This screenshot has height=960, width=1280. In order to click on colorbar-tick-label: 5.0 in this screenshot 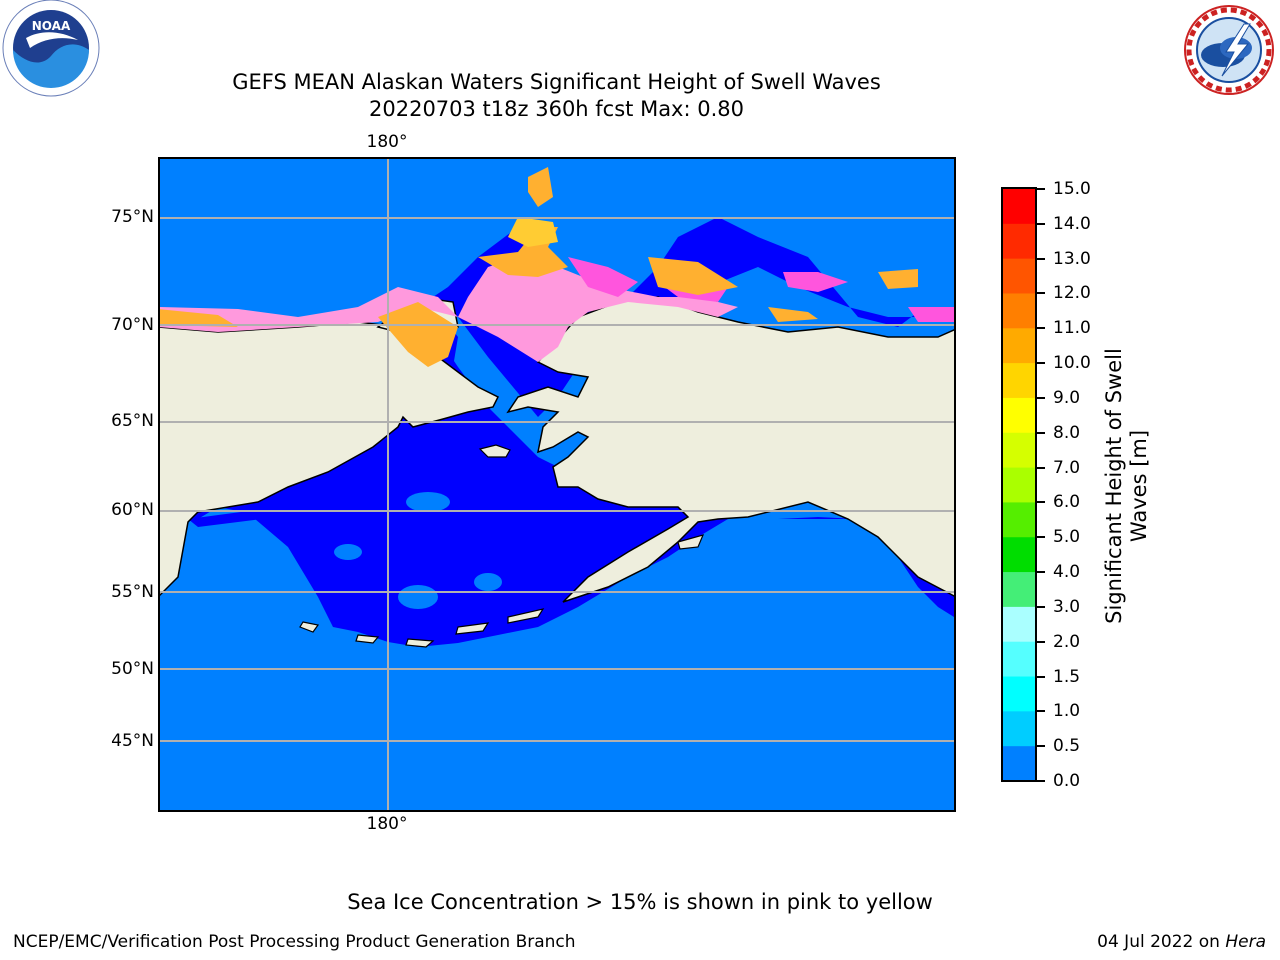, I will do `click(1067, 537)`.